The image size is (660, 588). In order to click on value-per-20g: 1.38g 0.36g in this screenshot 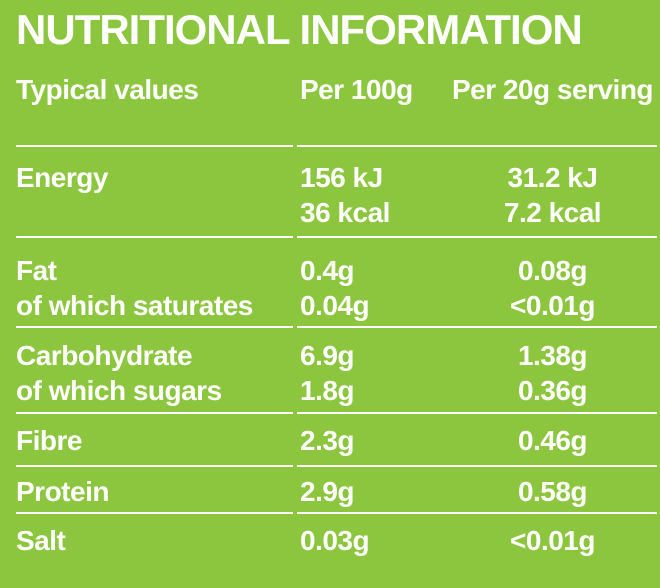, I will do `click(543, 373)`.